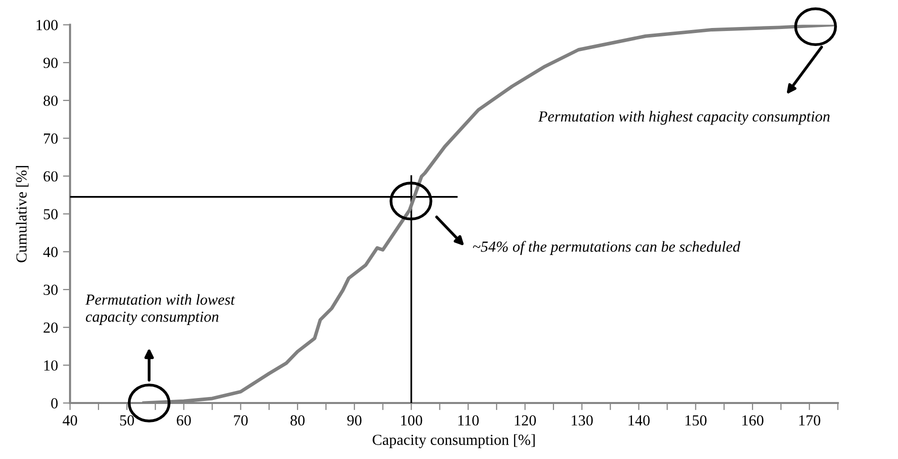  What do you see at coordinates (47, 25) in the screenshot?
I see `y-tick-label: 100` at bounding box center [47, 25].